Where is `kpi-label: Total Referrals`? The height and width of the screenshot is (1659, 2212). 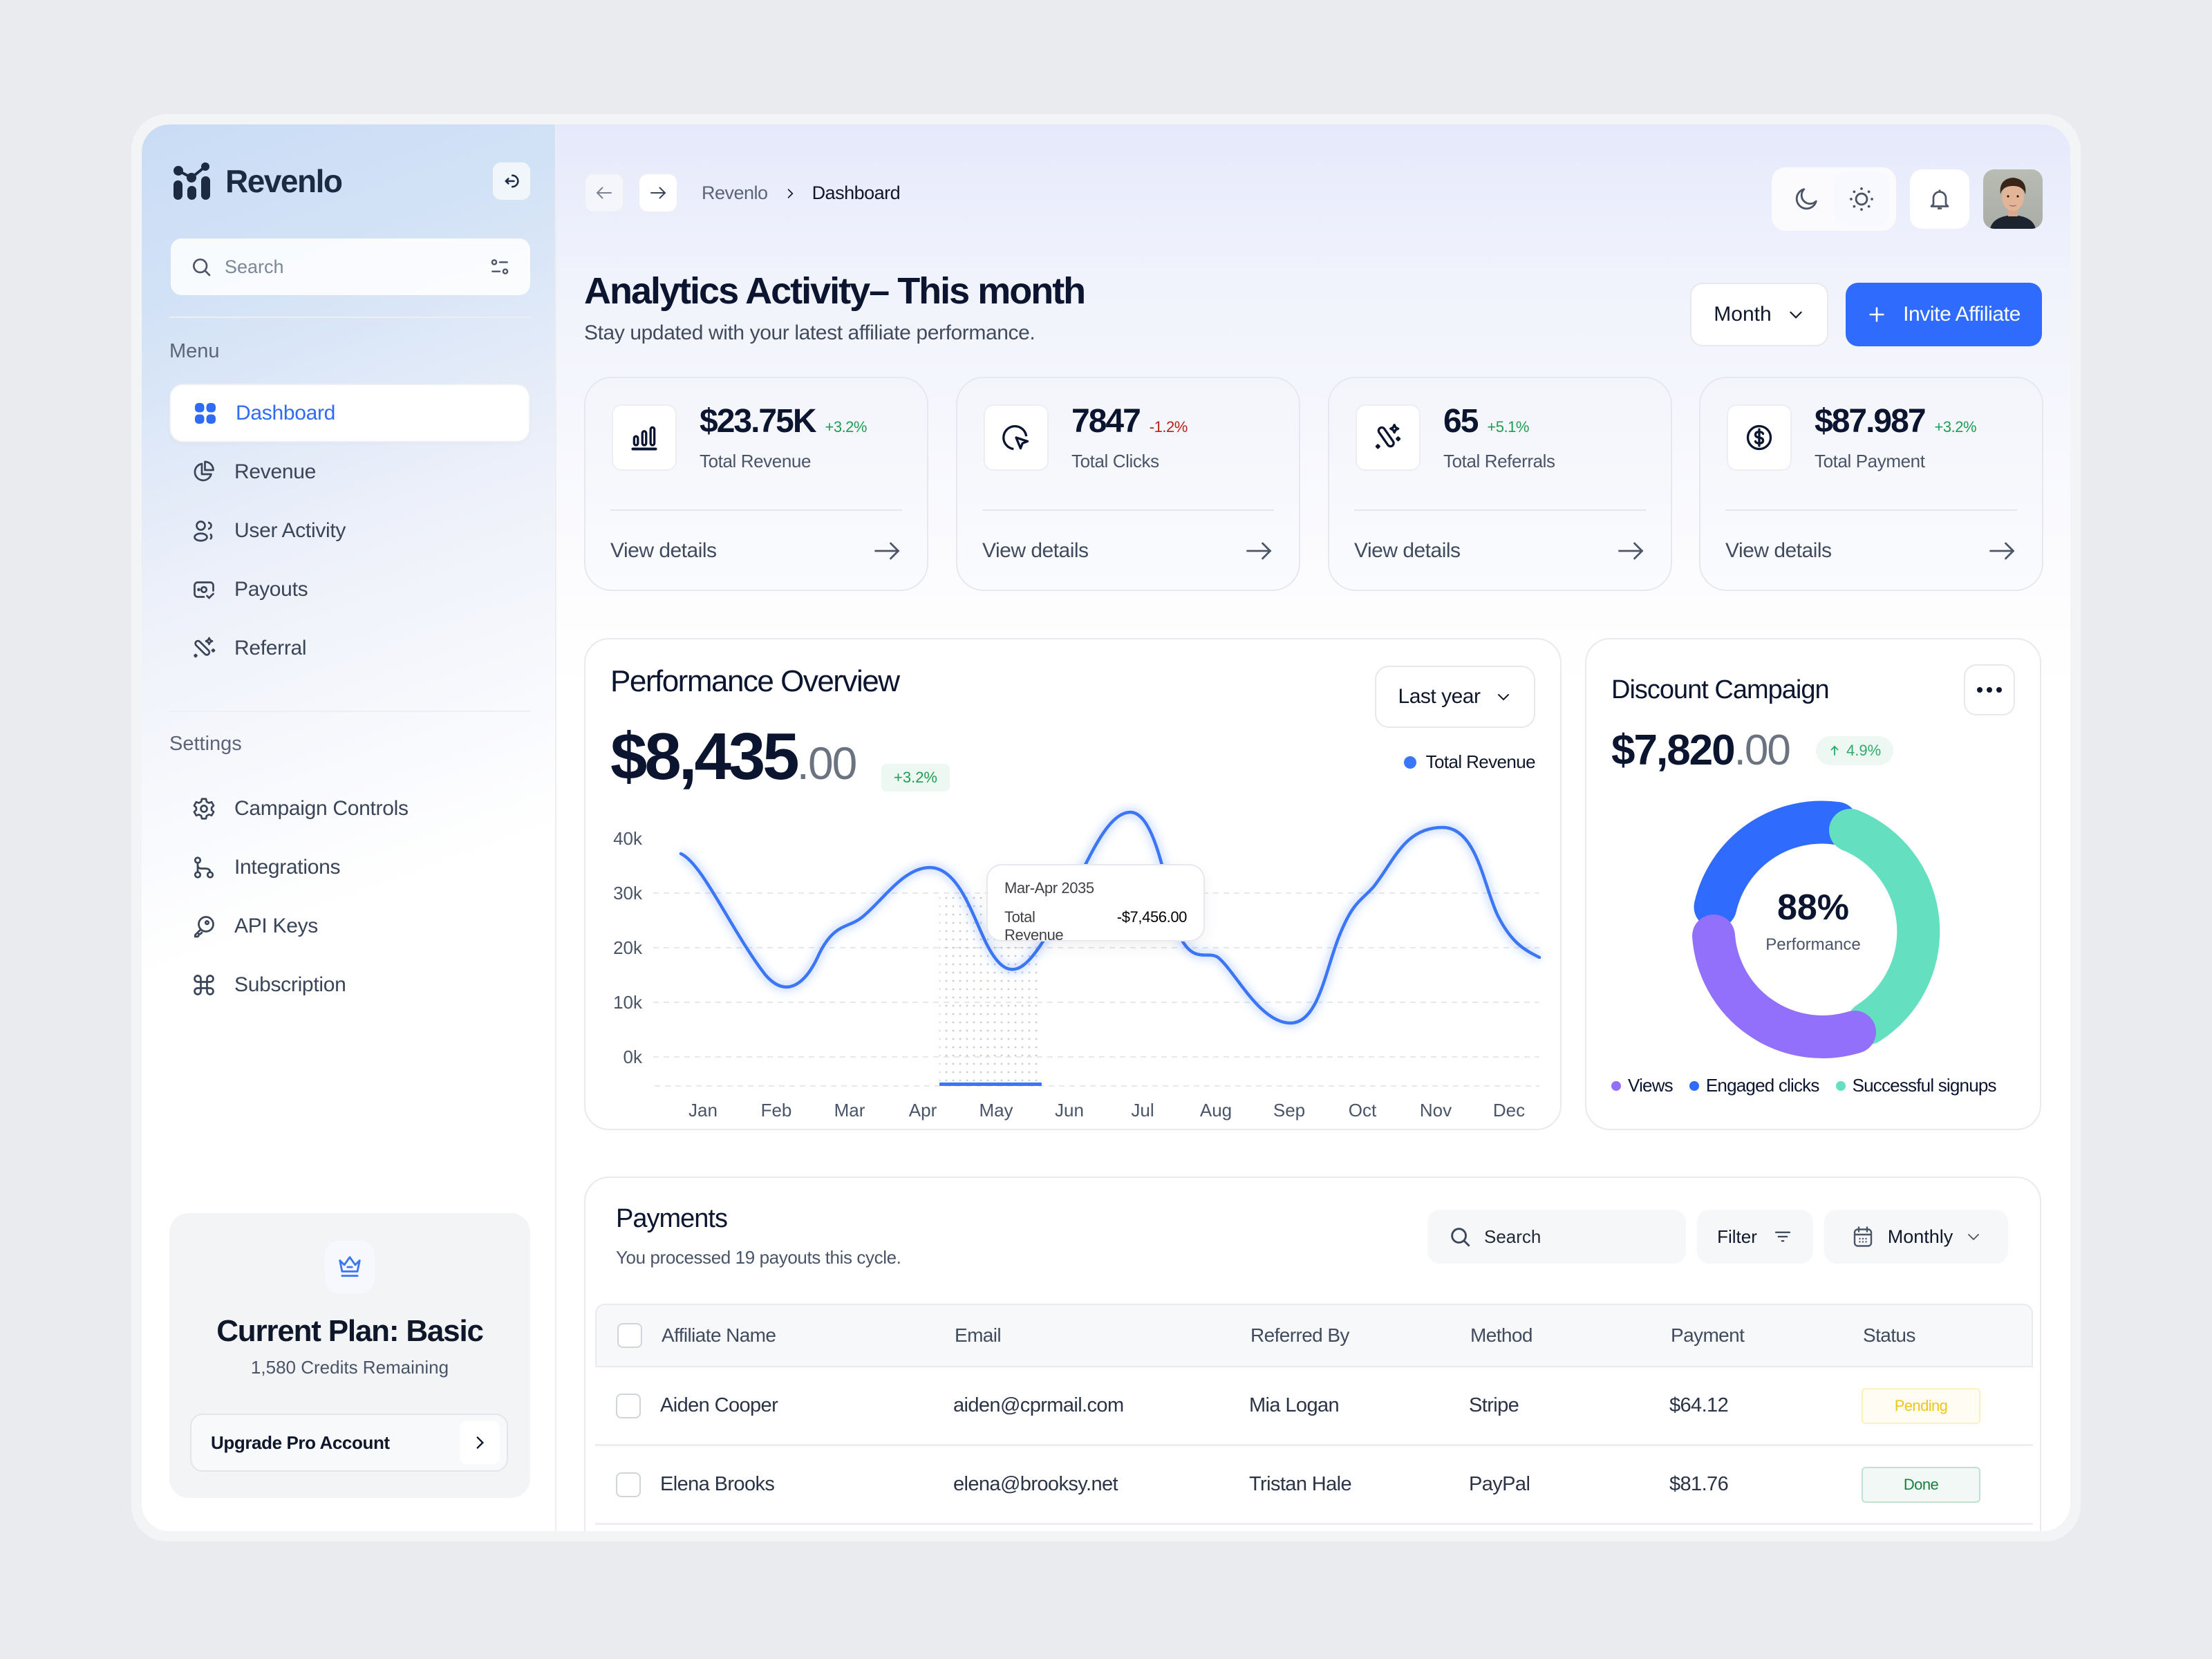 kpi-label: Total Referrals is located at coordinates (1499, 461).